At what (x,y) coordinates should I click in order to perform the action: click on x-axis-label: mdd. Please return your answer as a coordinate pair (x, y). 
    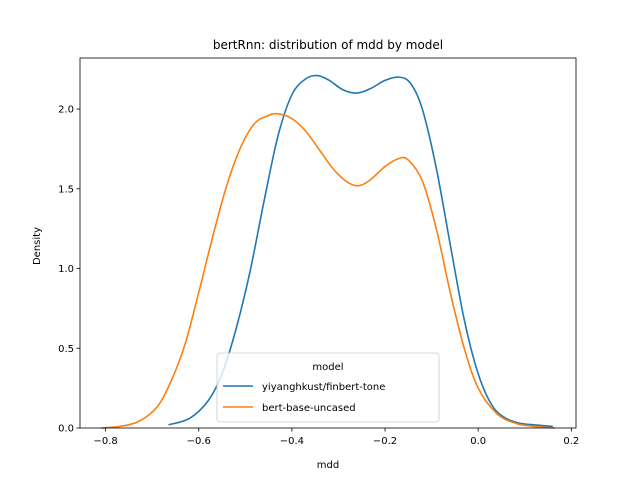
    Looking at the image, I should click on (328, 465).